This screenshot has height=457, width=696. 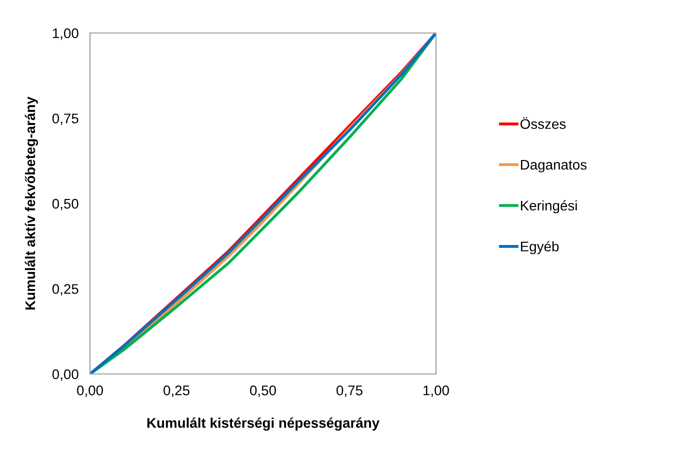 What do you see at coordinates (65, 375) in the screenshot?
I see `y-tick-label: 0,00` at bounding box center [65, 375].